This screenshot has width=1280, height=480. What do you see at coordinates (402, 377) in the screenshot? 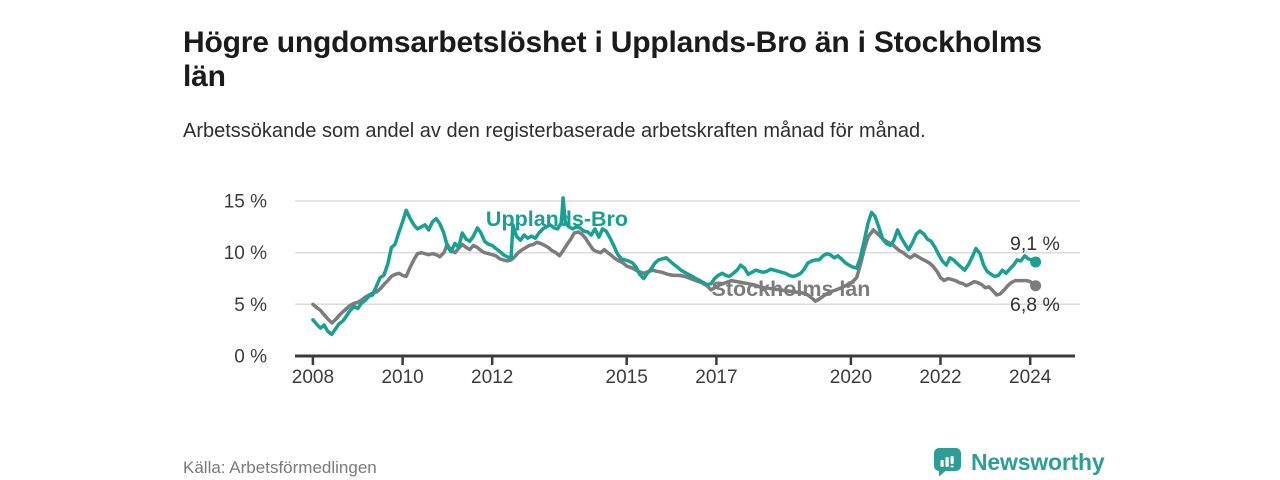
I see `x-tick-label: 2010` at bounding box center [402, 377].